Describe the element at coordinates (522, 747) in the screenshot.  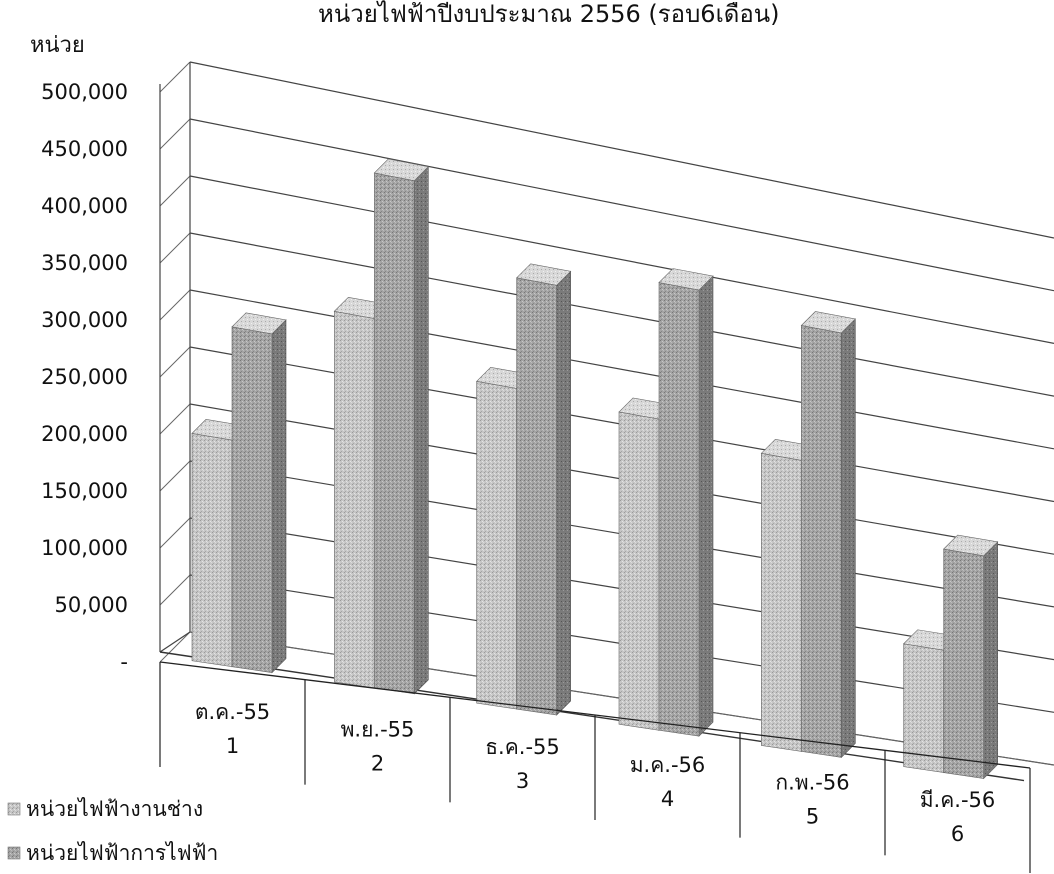
I see `category-month-label: ธ.ค.-55` at that location.